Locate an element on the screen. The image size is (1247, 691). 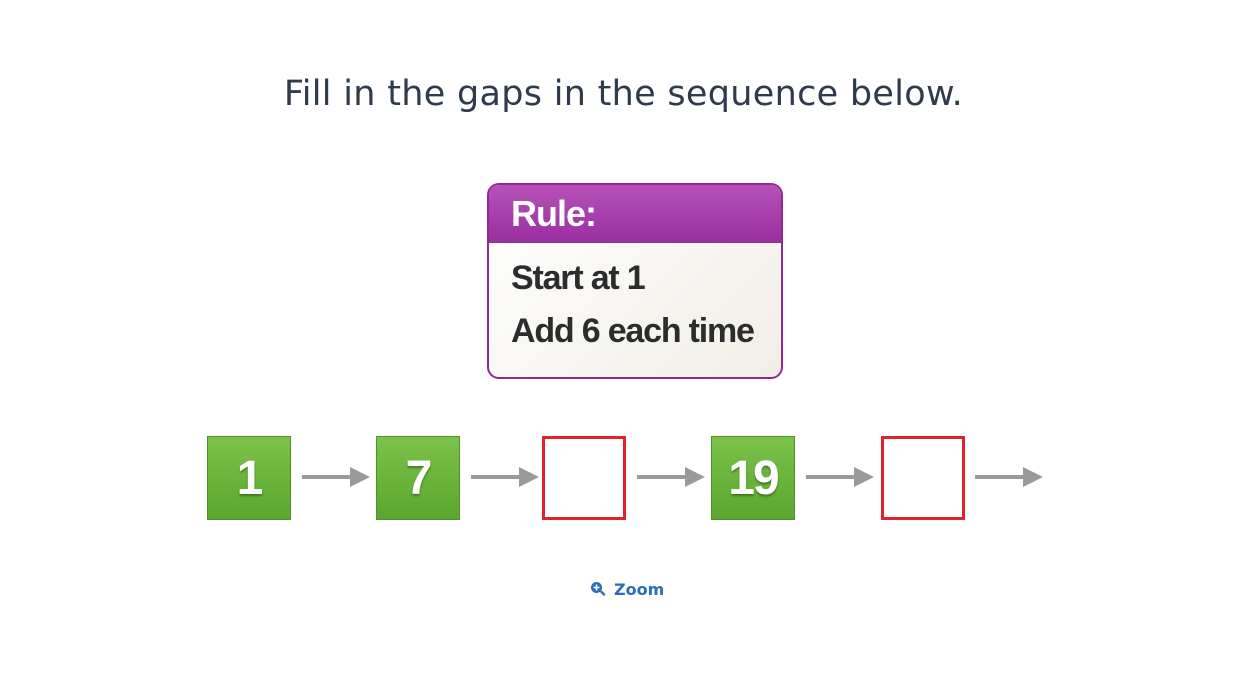
zoom-label: Zoom is located at coordinates (639, 589).